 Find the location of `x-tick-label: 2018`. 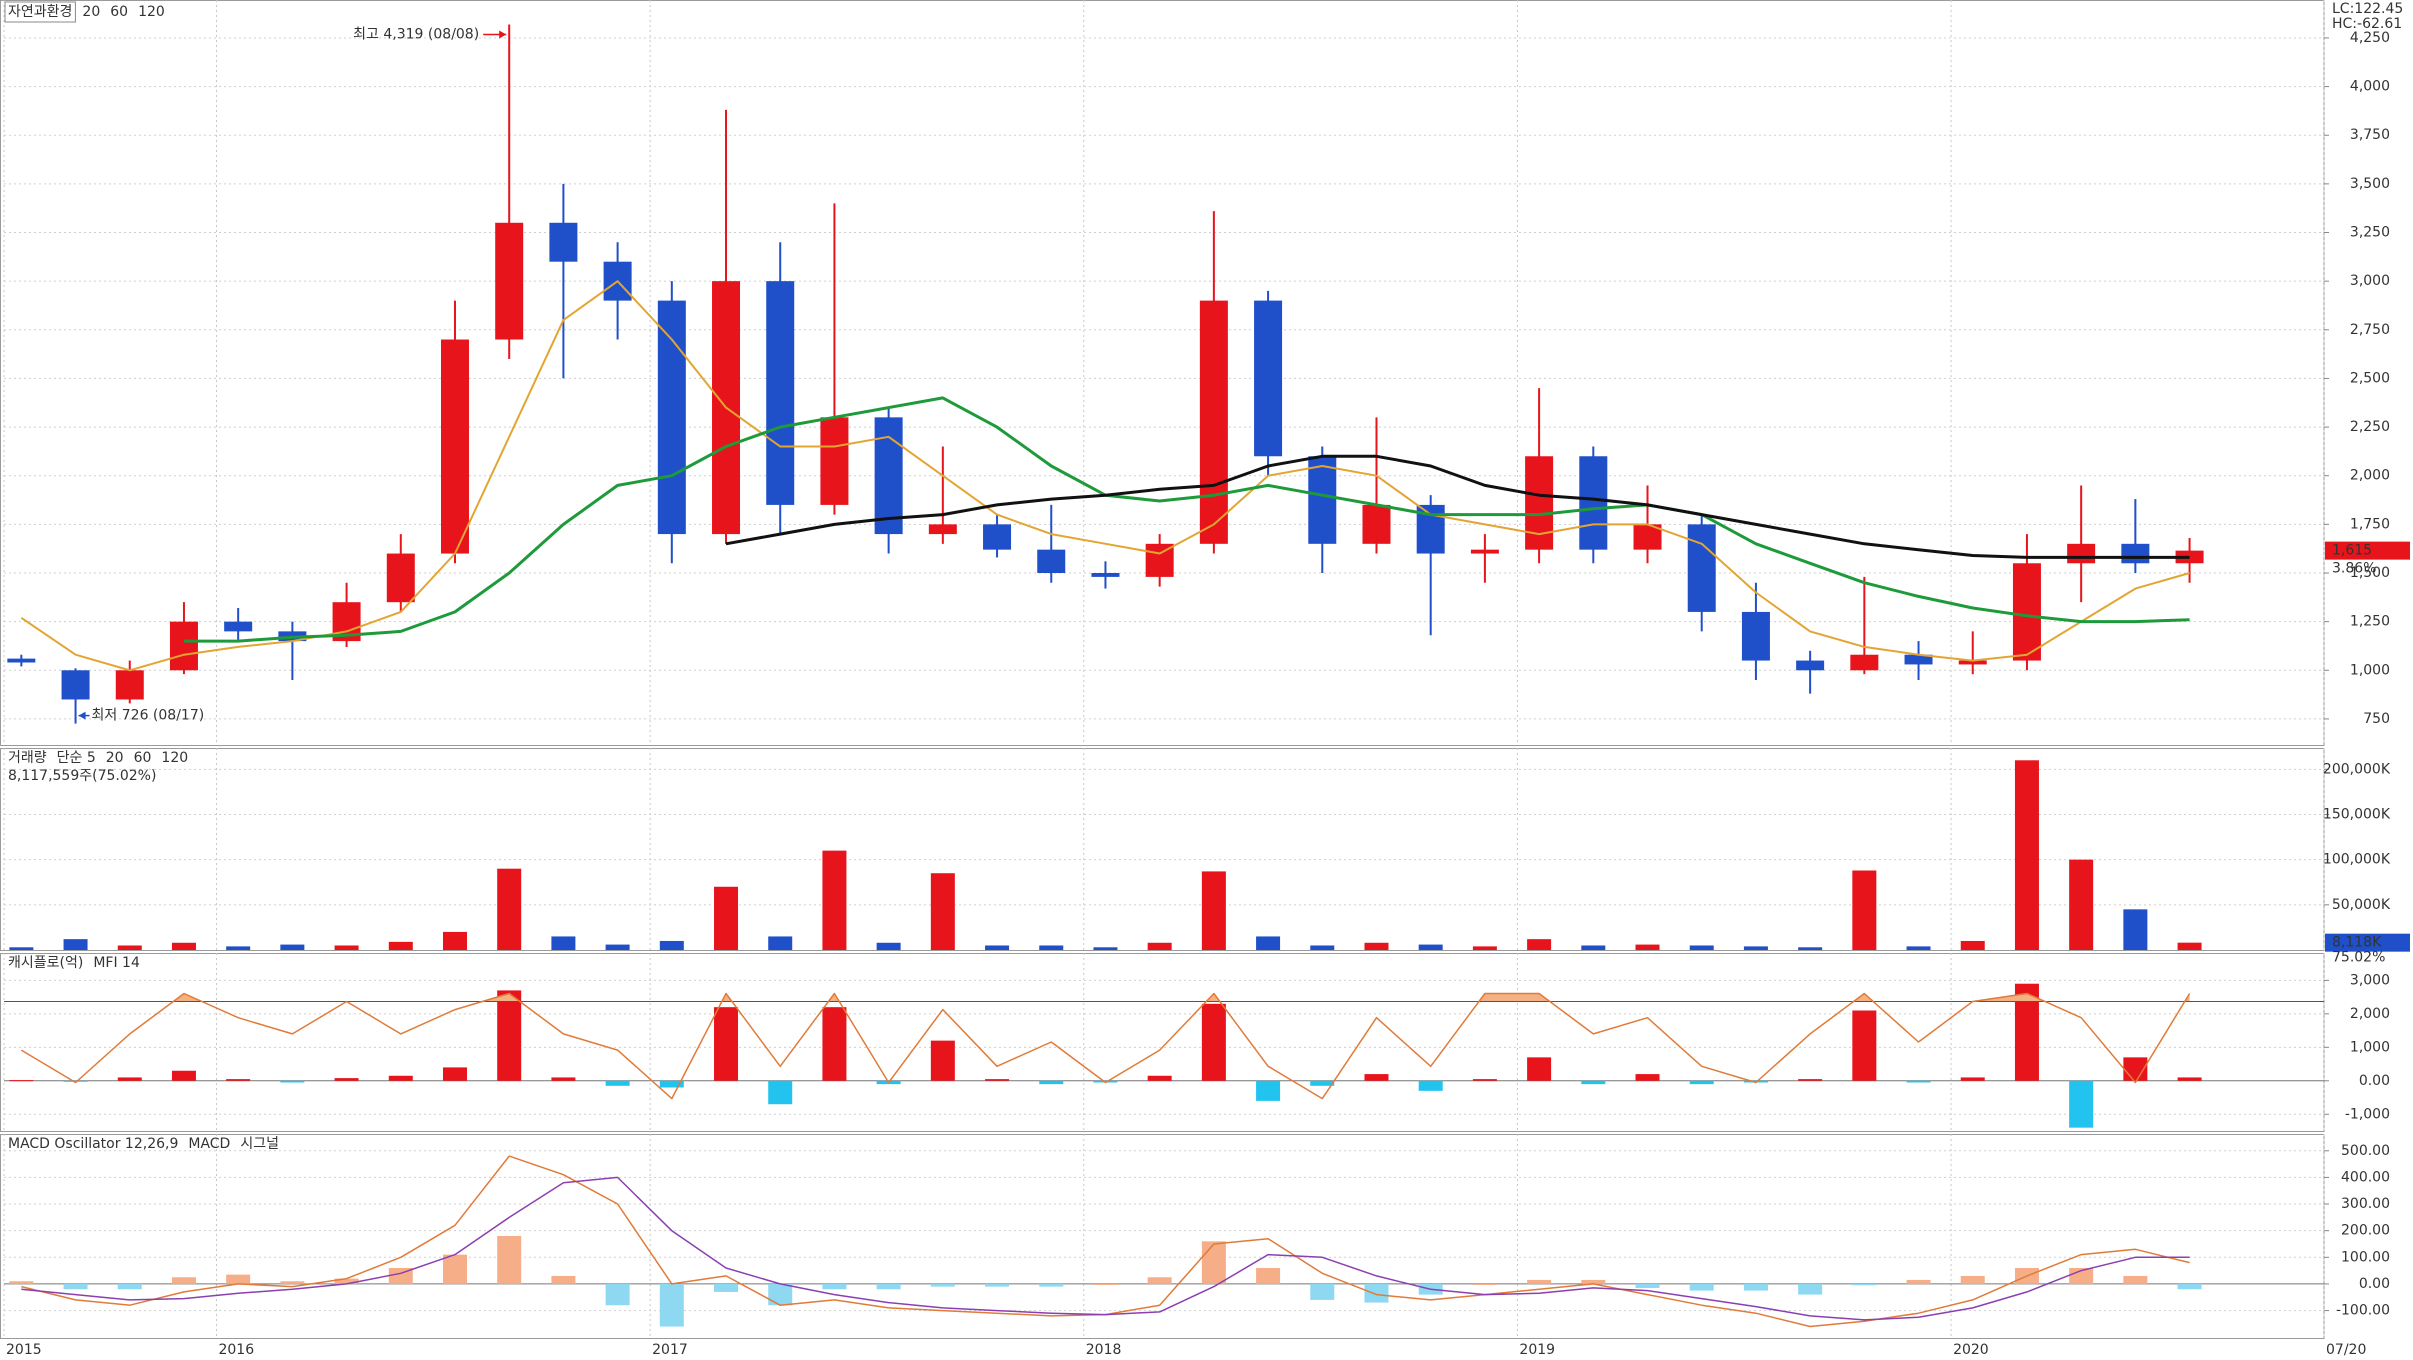

x-tick-label: 2018 is located at coordinates (1104, 1350).